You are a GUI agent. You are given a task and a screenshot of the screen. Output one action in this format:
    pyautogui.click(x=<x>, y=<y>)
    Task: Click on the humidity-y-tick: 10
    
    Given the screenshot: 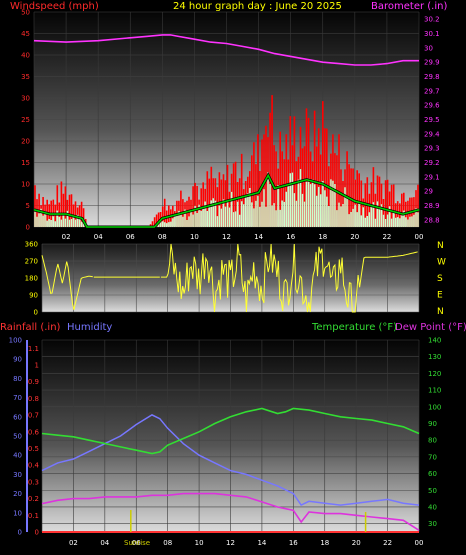 What is the action you would take?
    pyautogui.click(x=17, y=513)
    